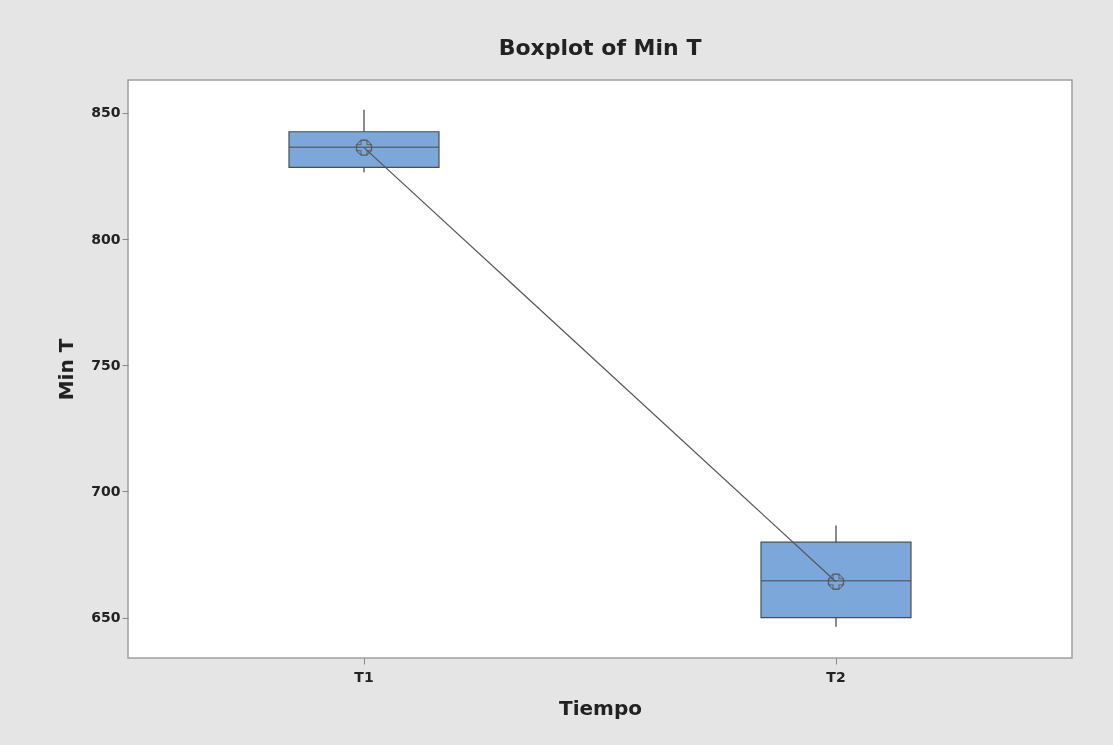 The height and width of the screenshot is (745, 1113). What do you see at coordinates (836, 676) in the screenshot?
I see `x-tick-label: T2` at bounding box center [836, 676].